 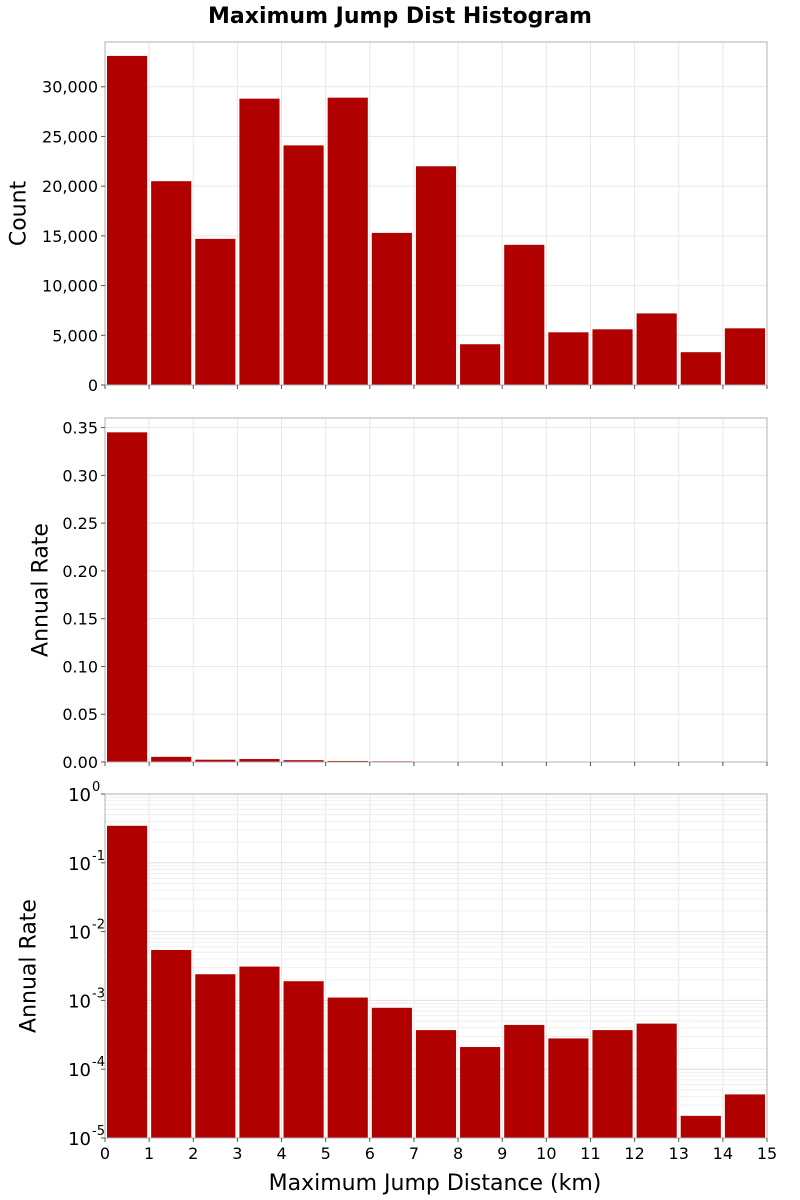 I want to click on x-tick-label: 7, so click(x=414, y=1153).